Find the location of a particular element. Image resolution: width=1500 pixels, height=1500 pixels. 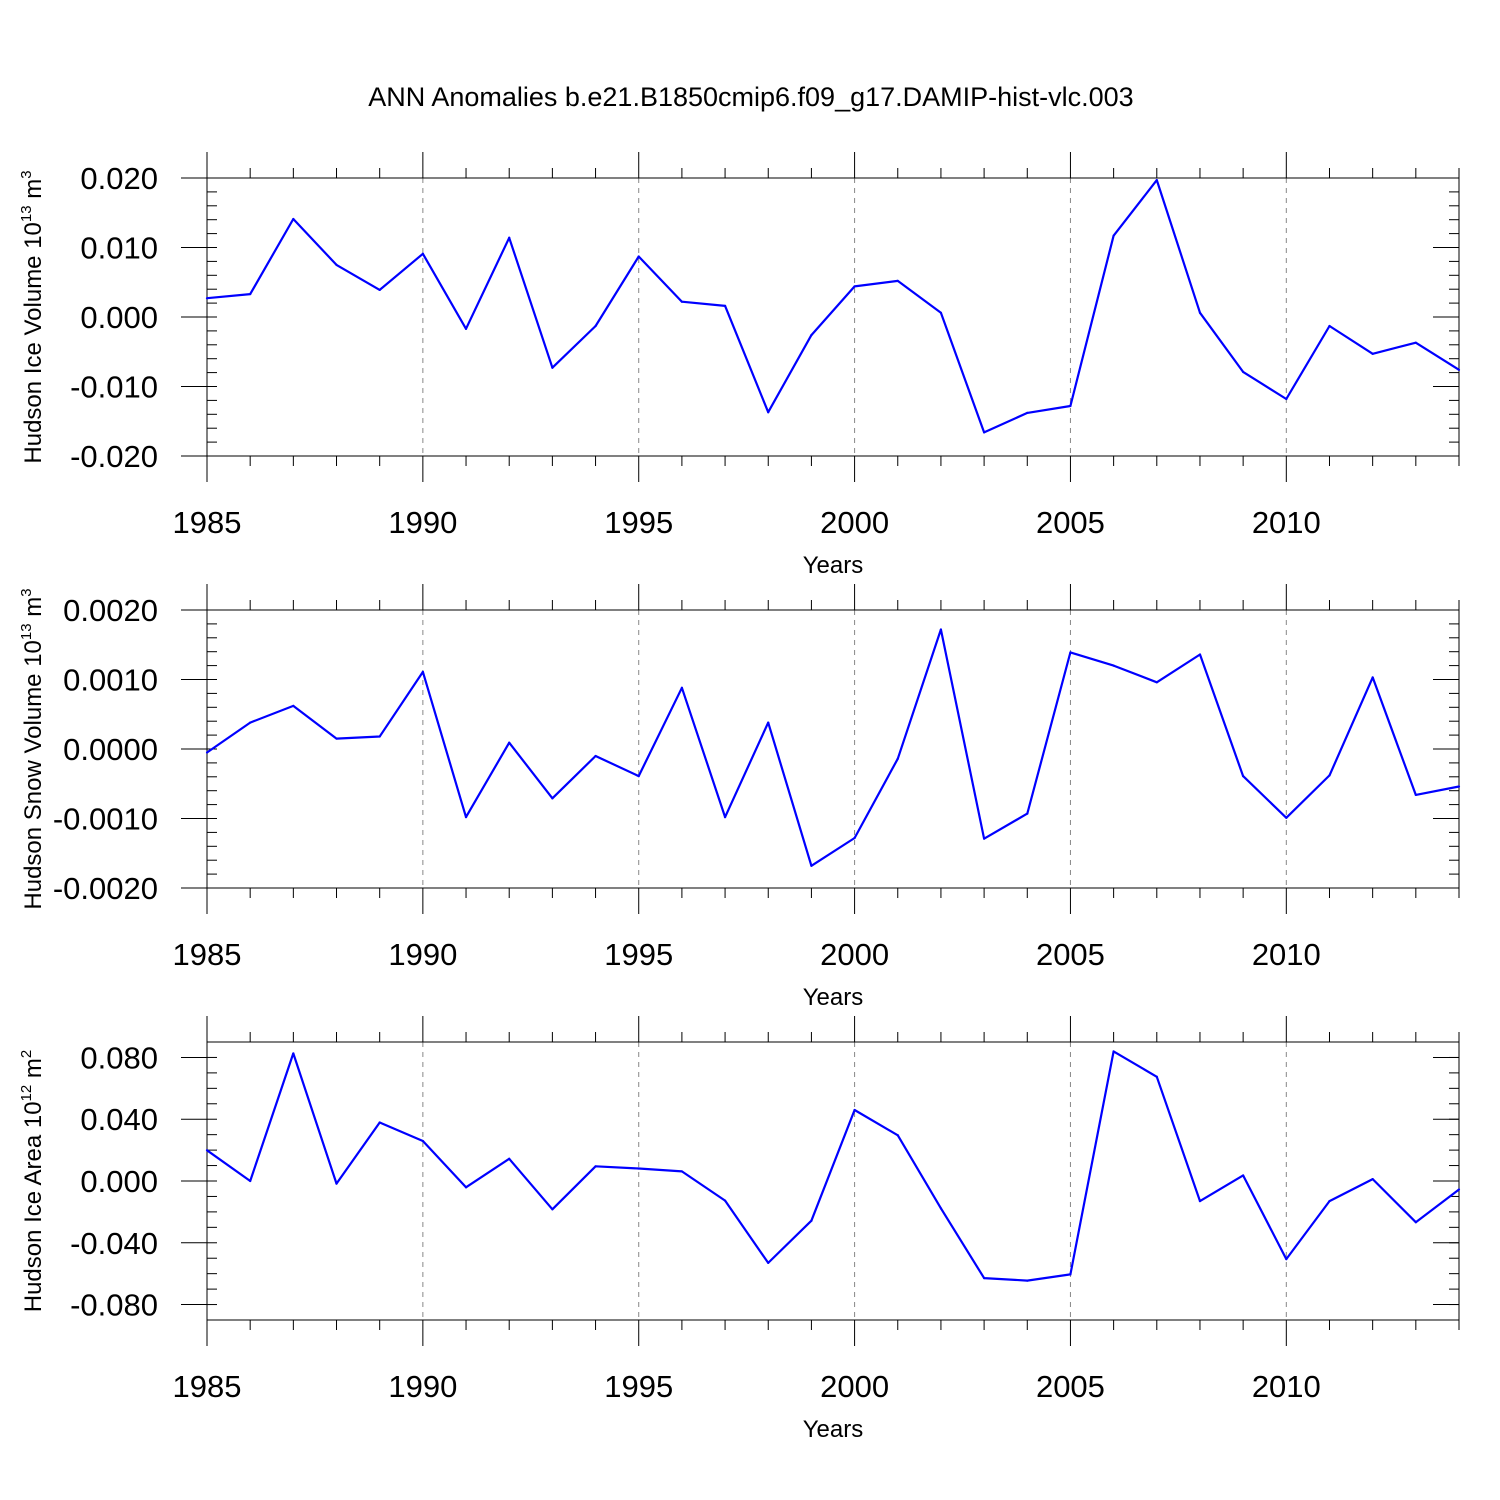

y-tick-label: 0.080 is located at coordinates (119, 1057).